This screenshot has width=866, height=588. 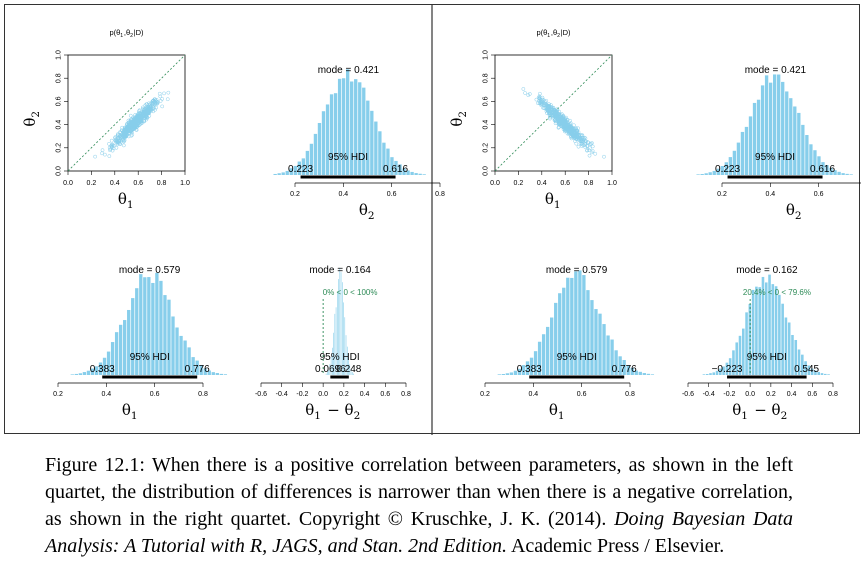 What do you see at coordinates (126, 113) in the screenshot?
I see `plot-frame` at bounding box center [126, 113].